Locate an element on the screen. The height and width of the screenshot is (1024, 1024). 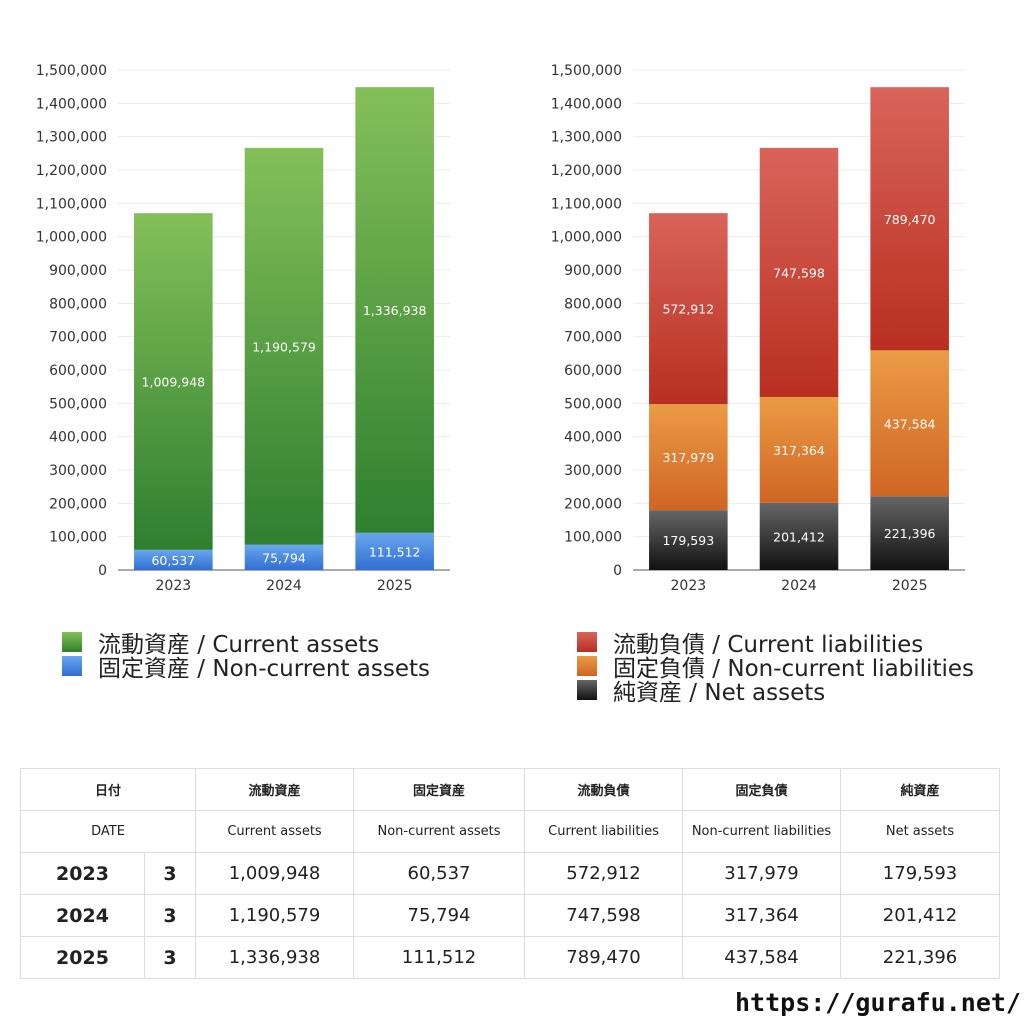
header-noncurrent-liabilities: 固定負債 is located at coordinates (762, 789).